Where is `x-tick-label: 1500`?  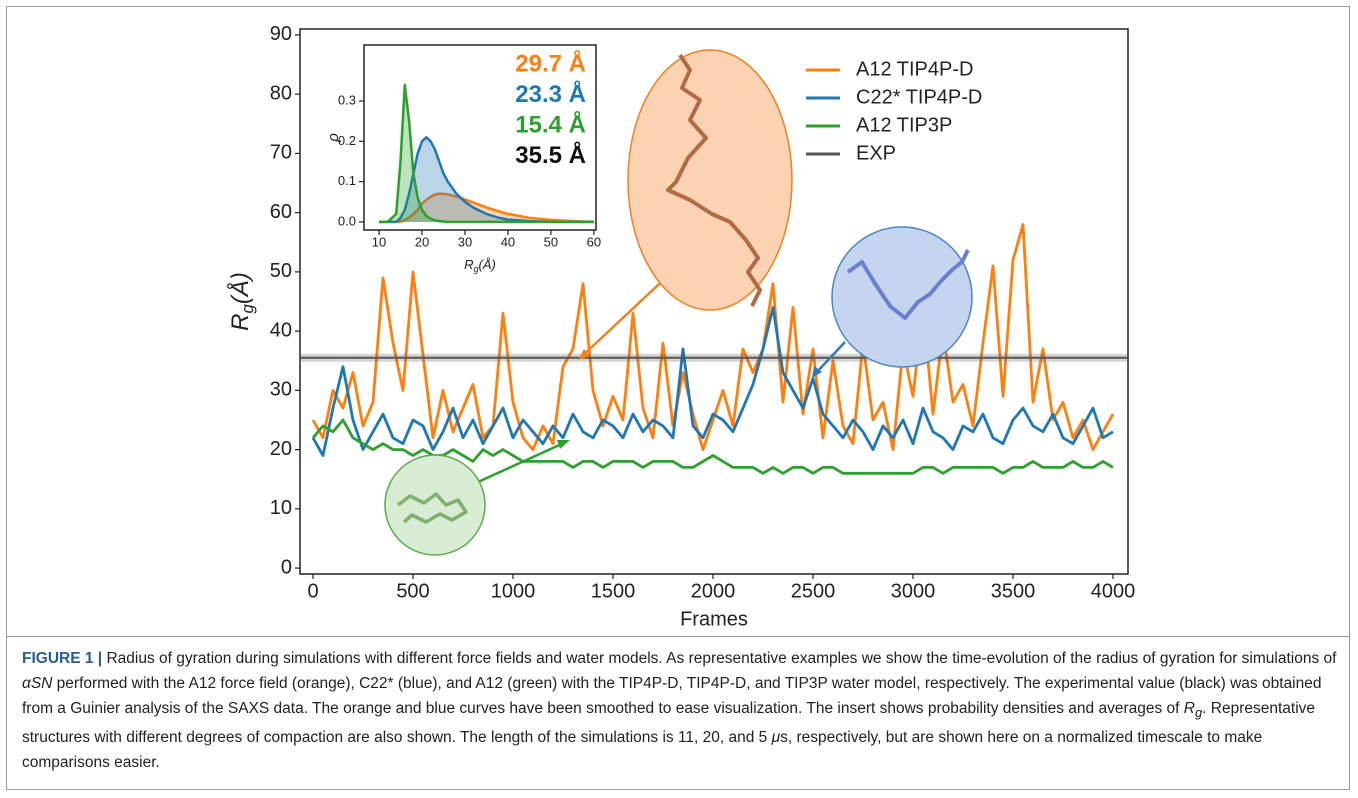 x-tick-label: 1500 is located at coordinates (613, 591).